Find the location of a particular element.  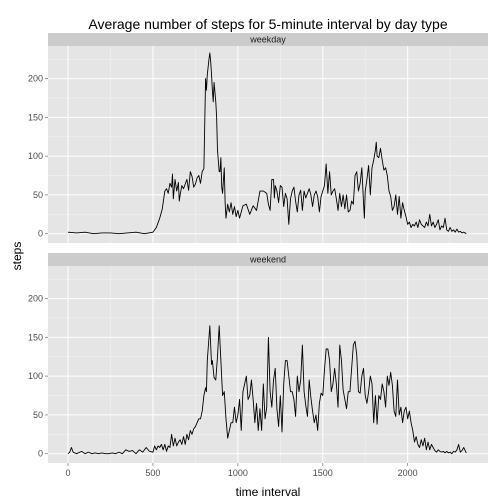

strip-label-weekday: weekday is located at coordinates (267, 40).